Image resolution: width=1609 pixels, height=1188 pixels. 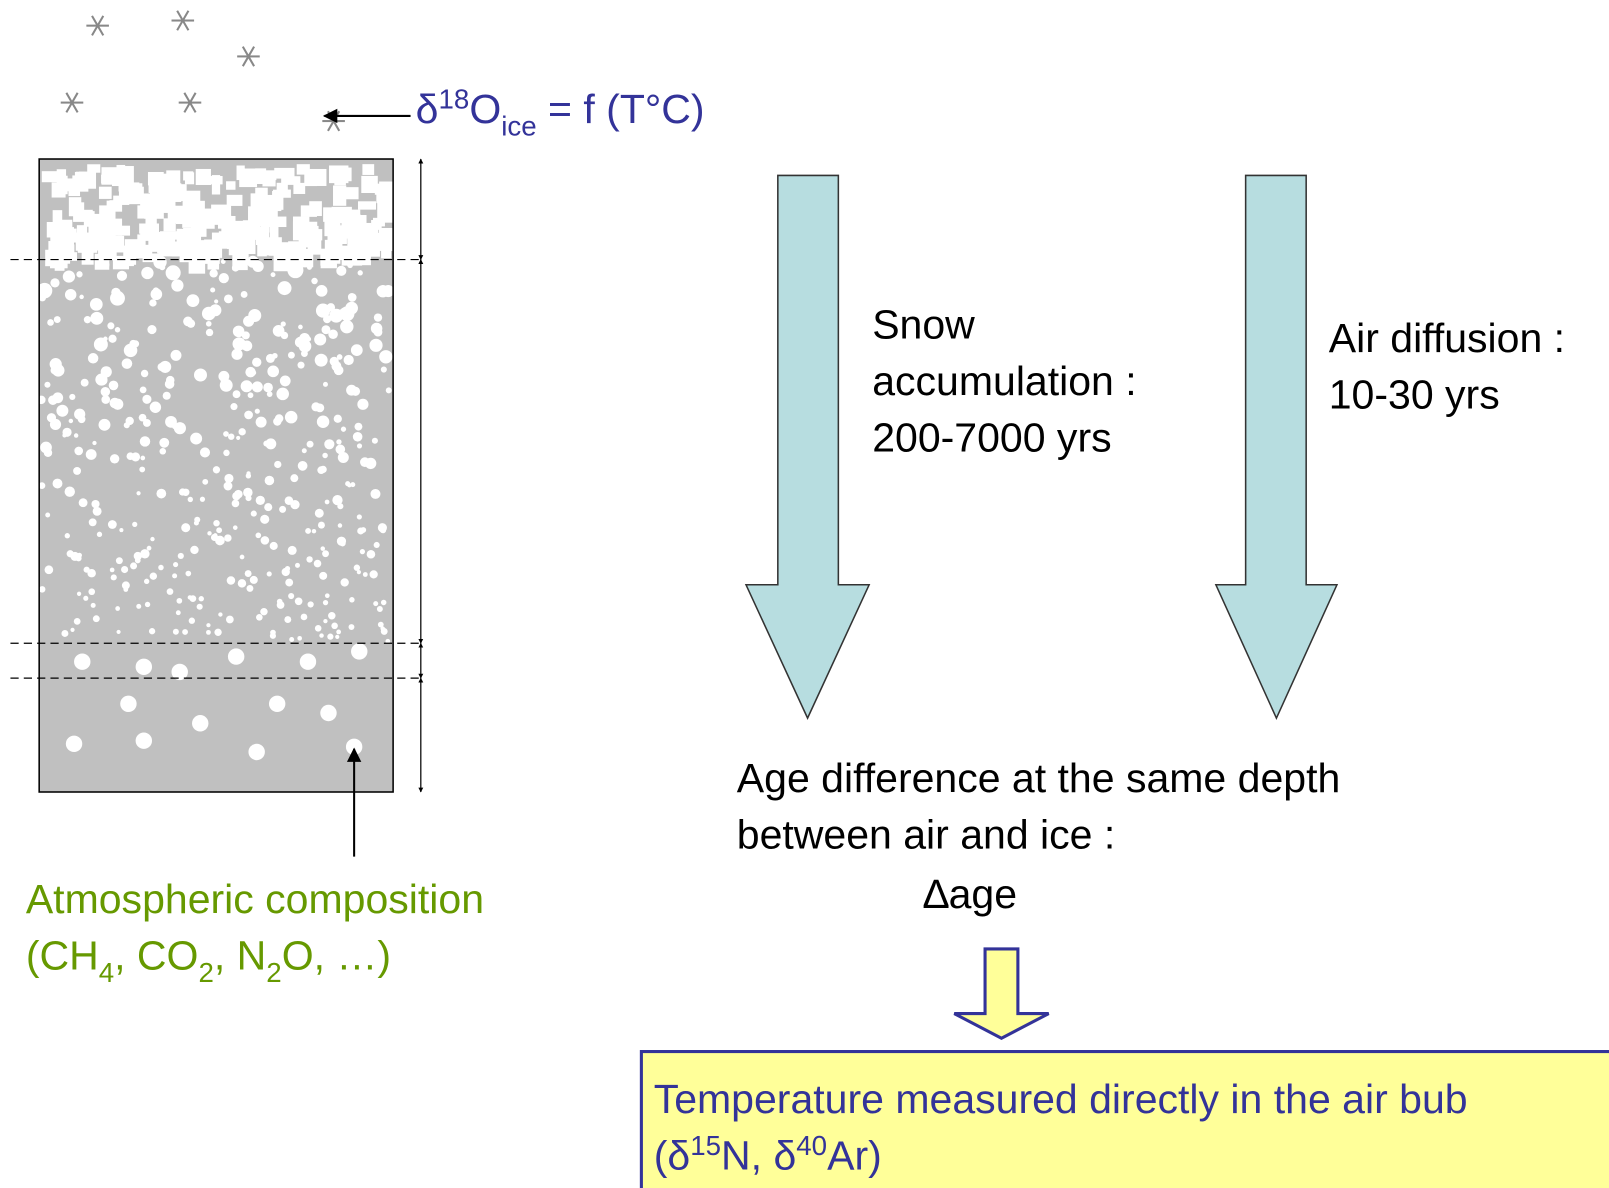 What do you see at coordinates (255, 899) in the screenshot?
I see `atmospheric-title: Atmospheric composition` at bounding box center [255, 899].